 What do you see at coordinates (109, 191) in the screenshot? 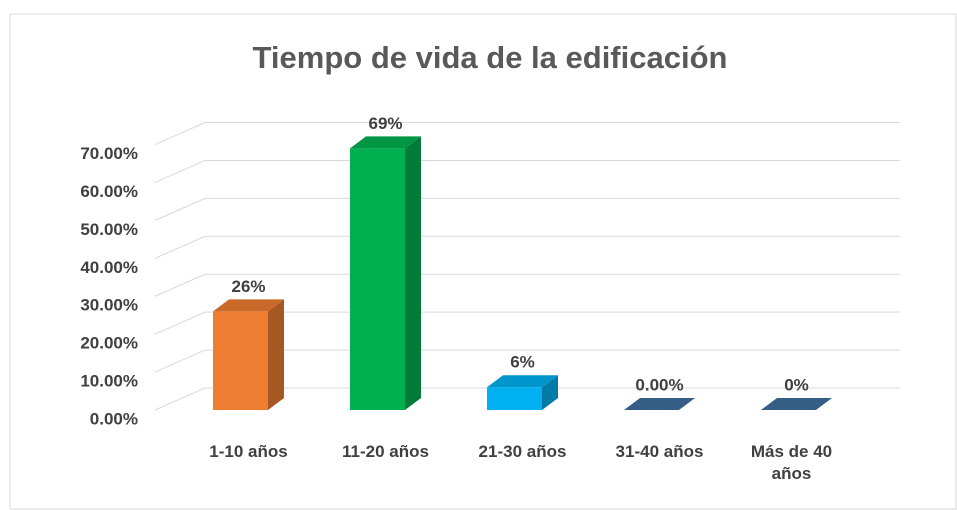
I see `y-tick-label: 60.00%` at bounding box center [109, 191].